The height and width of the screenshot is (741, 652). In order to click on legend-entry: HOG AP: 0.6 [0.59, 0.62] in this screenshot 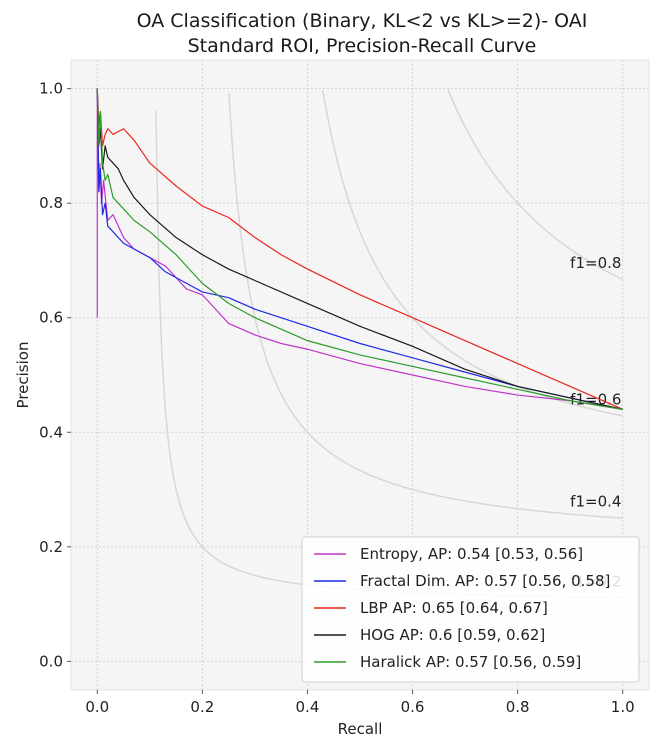, I will do `click(429, 635)`.